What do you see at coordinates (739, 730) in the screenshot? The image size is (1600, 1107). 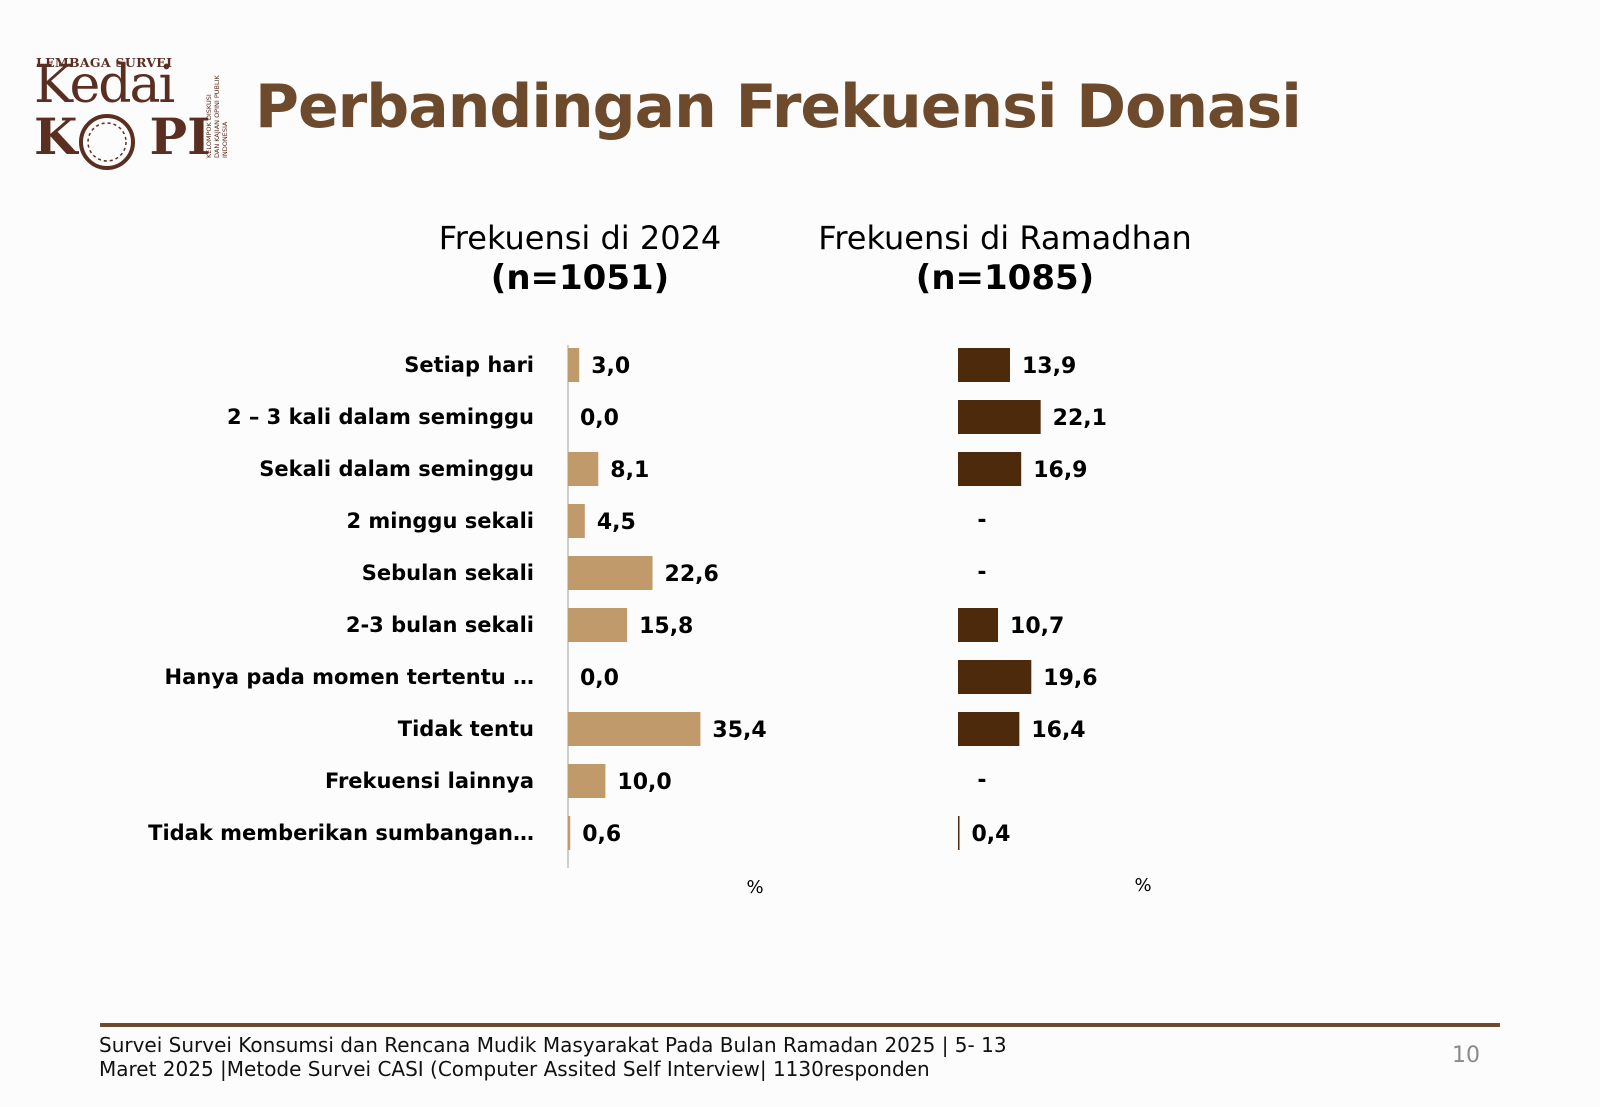 I see `data-label: 35,4` at bounding box center [739, 730].